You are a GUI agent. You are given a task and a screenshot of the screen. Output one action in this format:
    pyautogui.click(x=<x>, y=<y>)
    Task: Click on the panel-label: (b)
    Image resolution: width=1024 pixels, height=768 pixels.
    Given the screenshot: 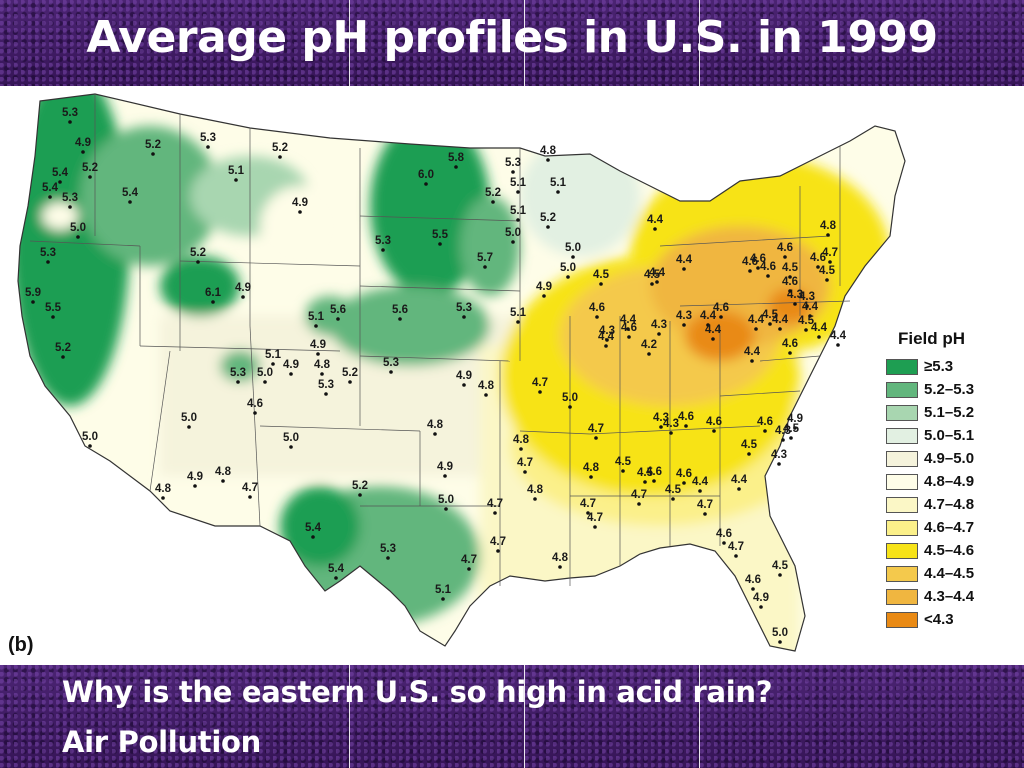 What is the action you would take?
    pyautogui.click(x=21, y=645)
    